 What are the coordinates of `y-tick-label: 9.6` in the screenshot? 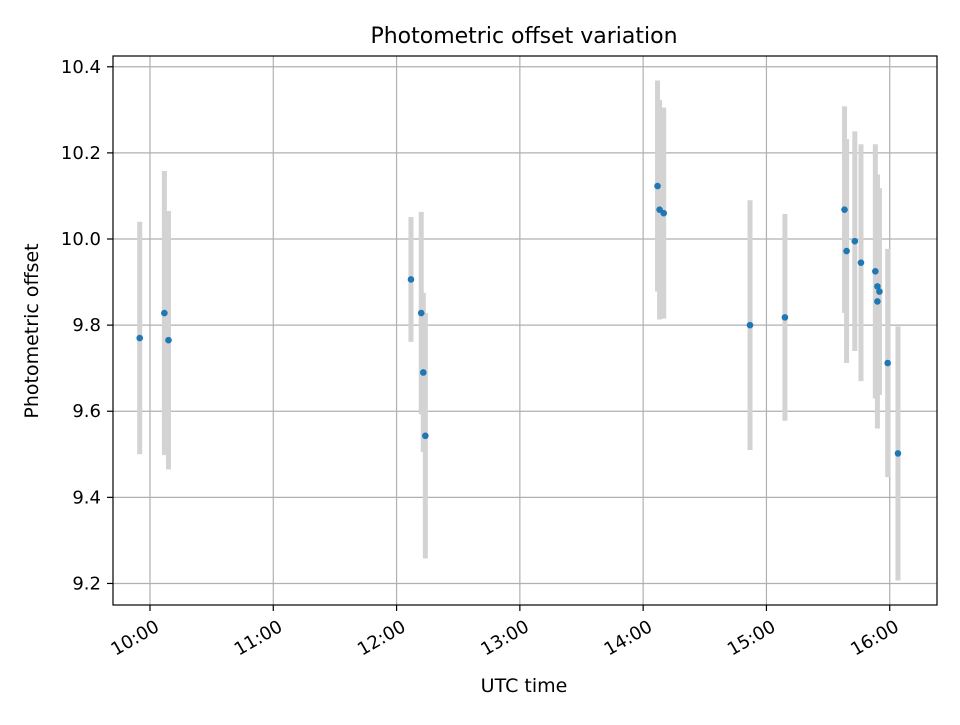 It's located at (86, 411).